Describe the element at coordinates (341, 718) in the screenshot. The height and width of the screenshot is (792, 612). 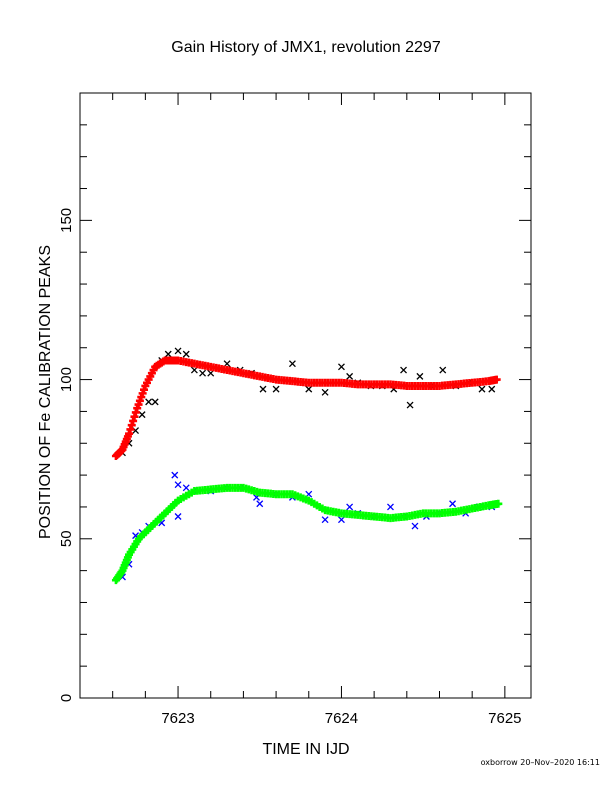
I see `x-tick-label: 7624` at that location.